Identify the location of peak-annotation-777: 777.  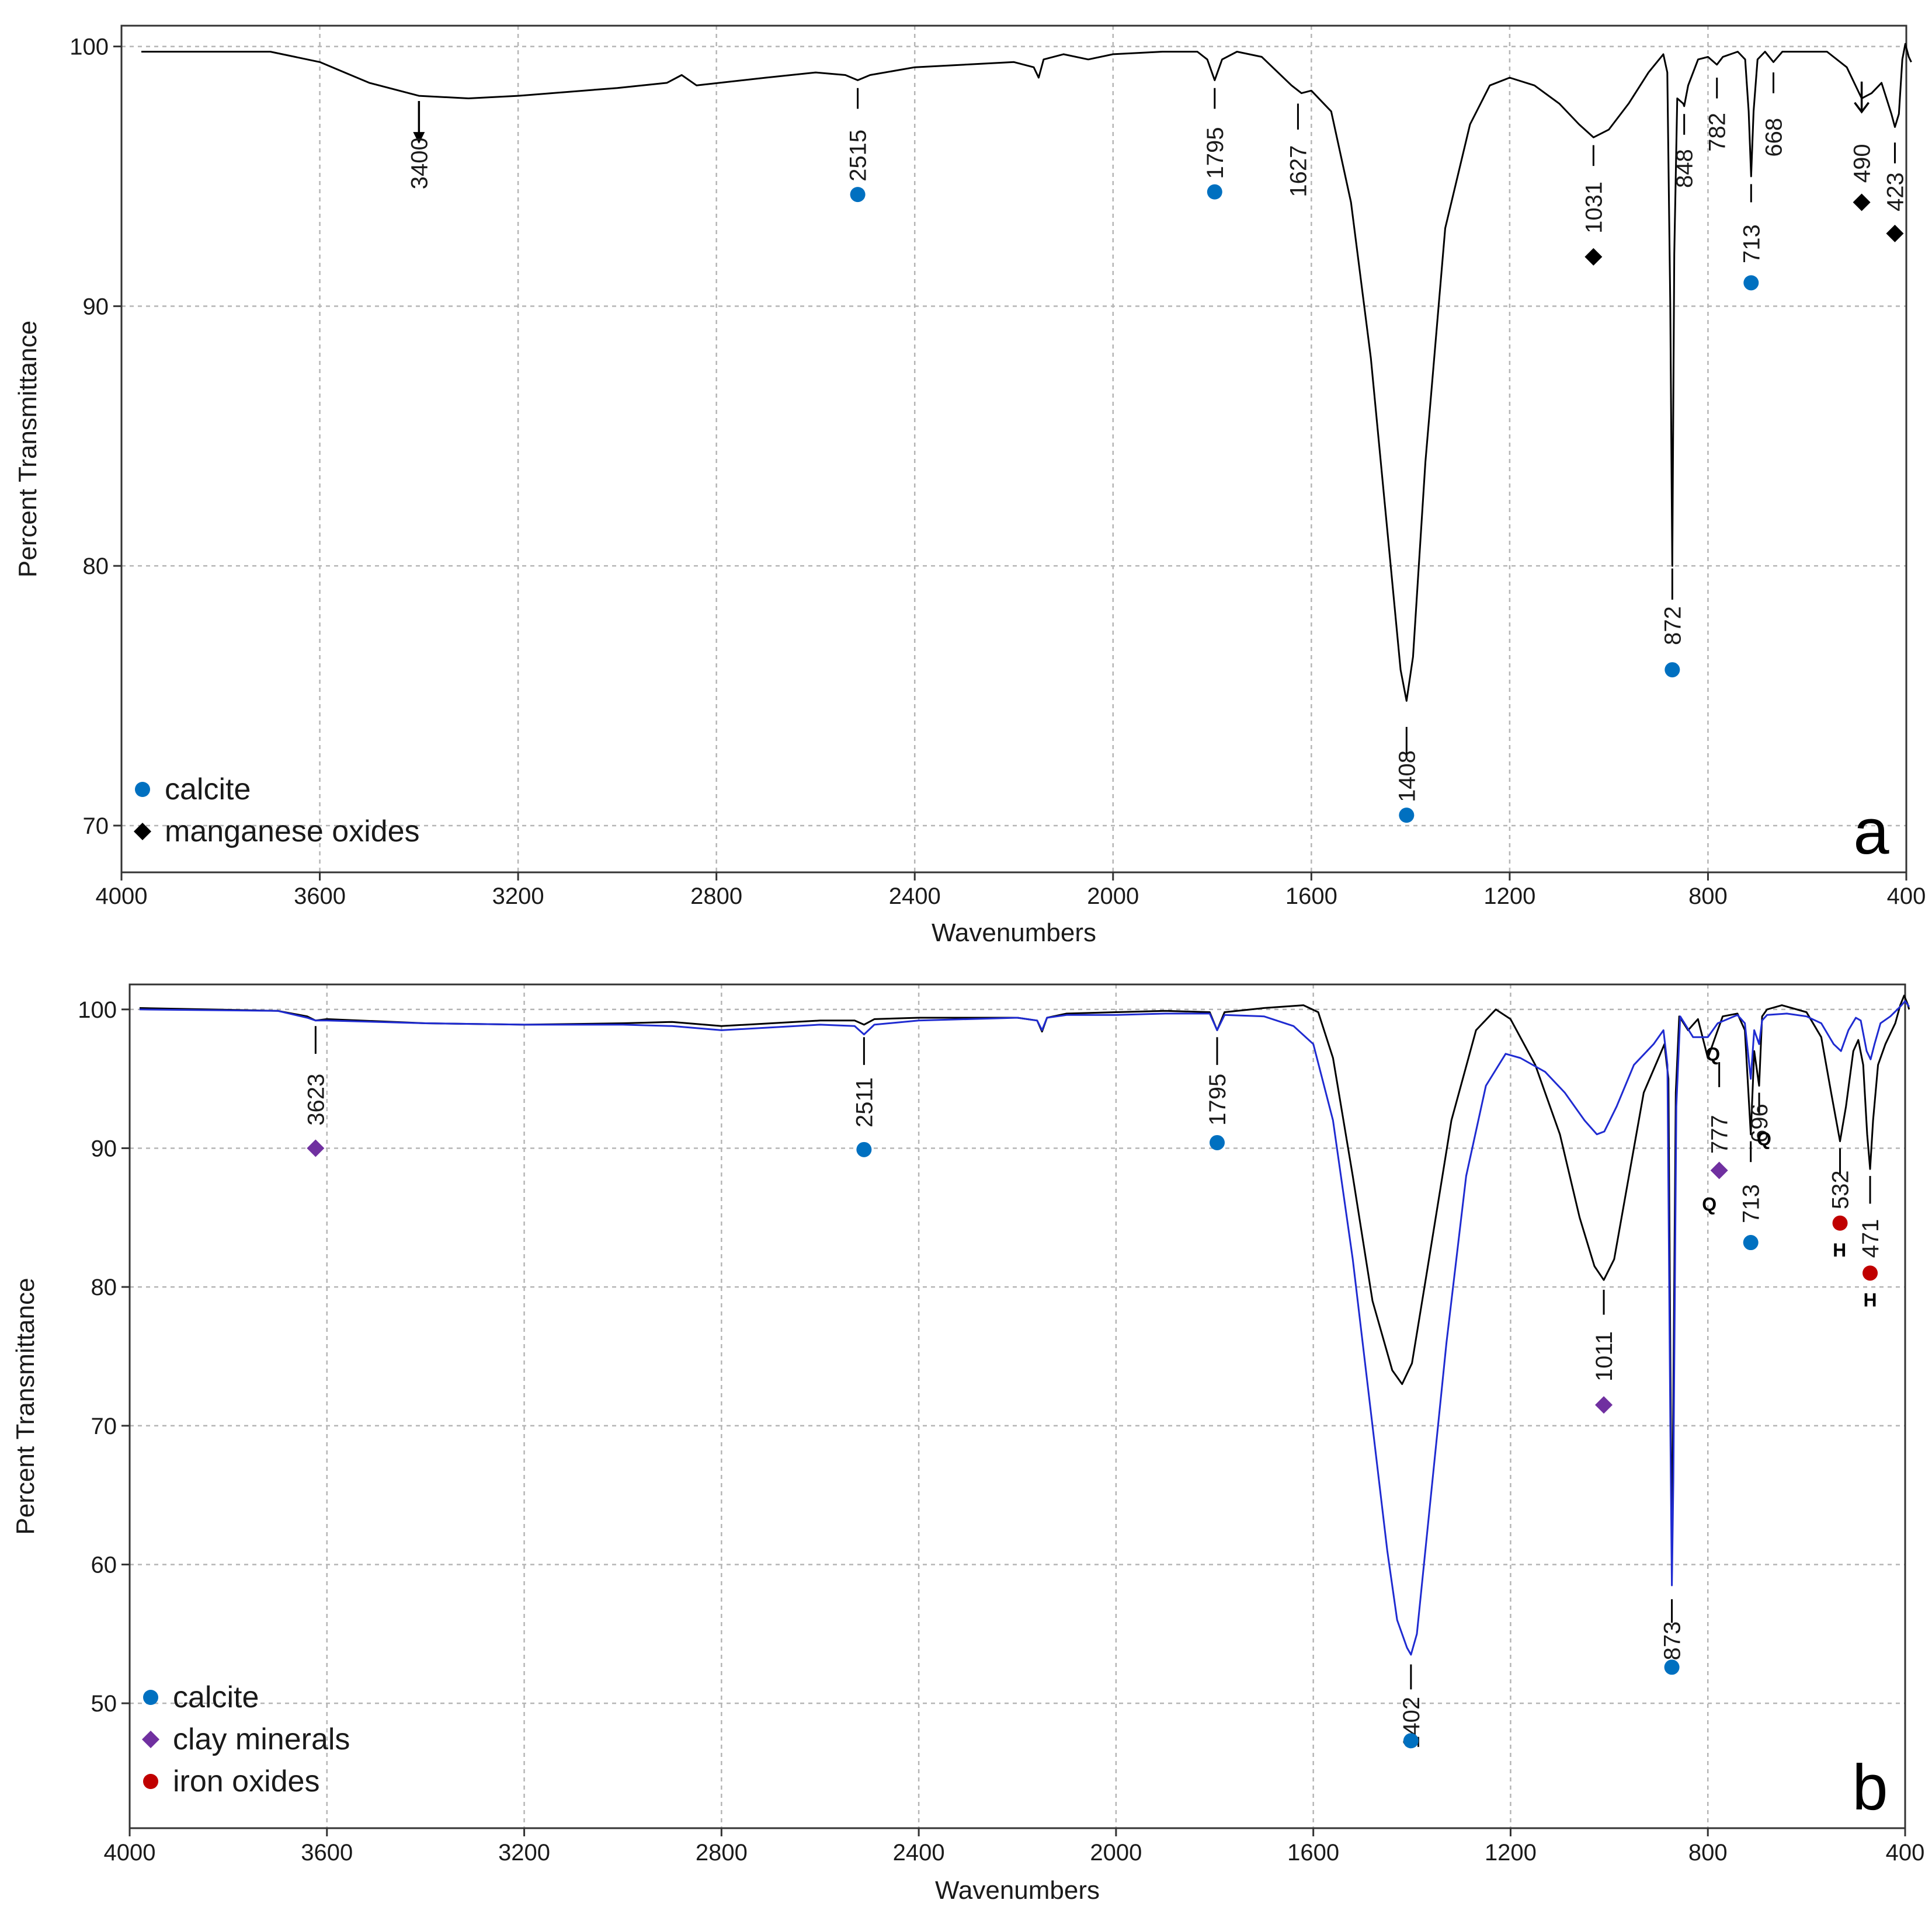
(1720, 1121).